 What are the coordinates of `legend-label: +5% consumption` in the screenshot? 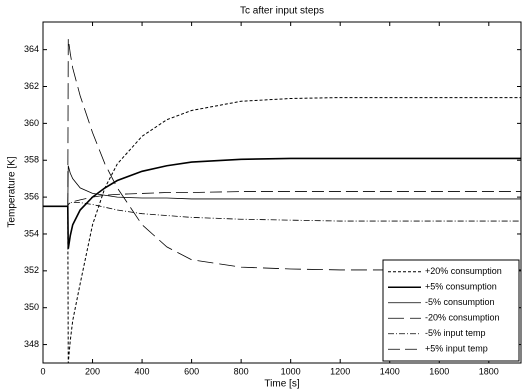 It's located at (461, 287).